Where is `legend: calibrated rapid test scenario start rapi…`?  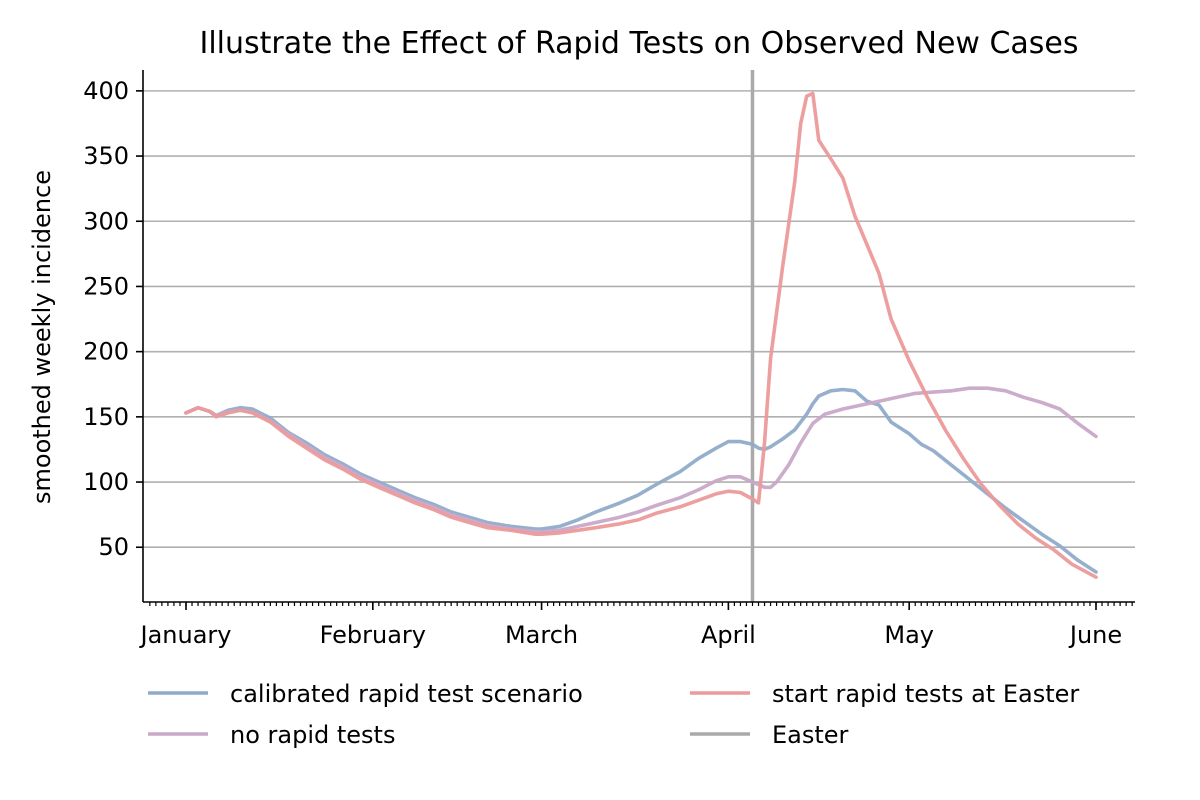 legend: calibrated rapid test scenario start rapi… is located at coordinates (613, 714).